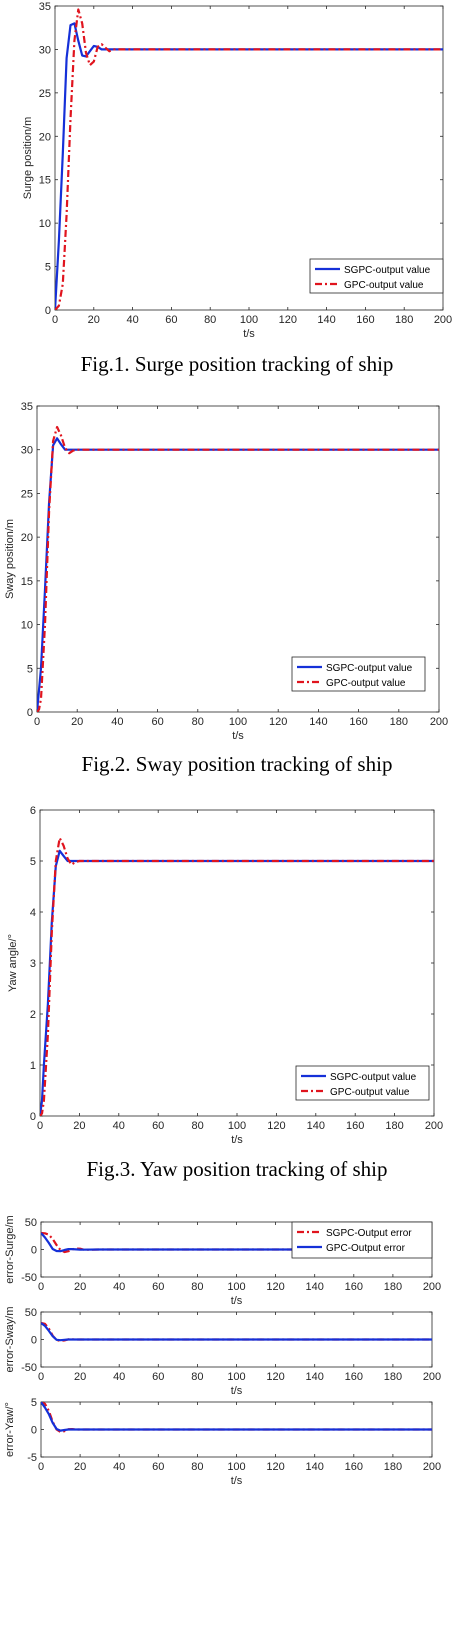  Describe the element at coordinates (10, 1429) in the screenshot. I see `y-axis-label: error-Yaw/°` at that location.